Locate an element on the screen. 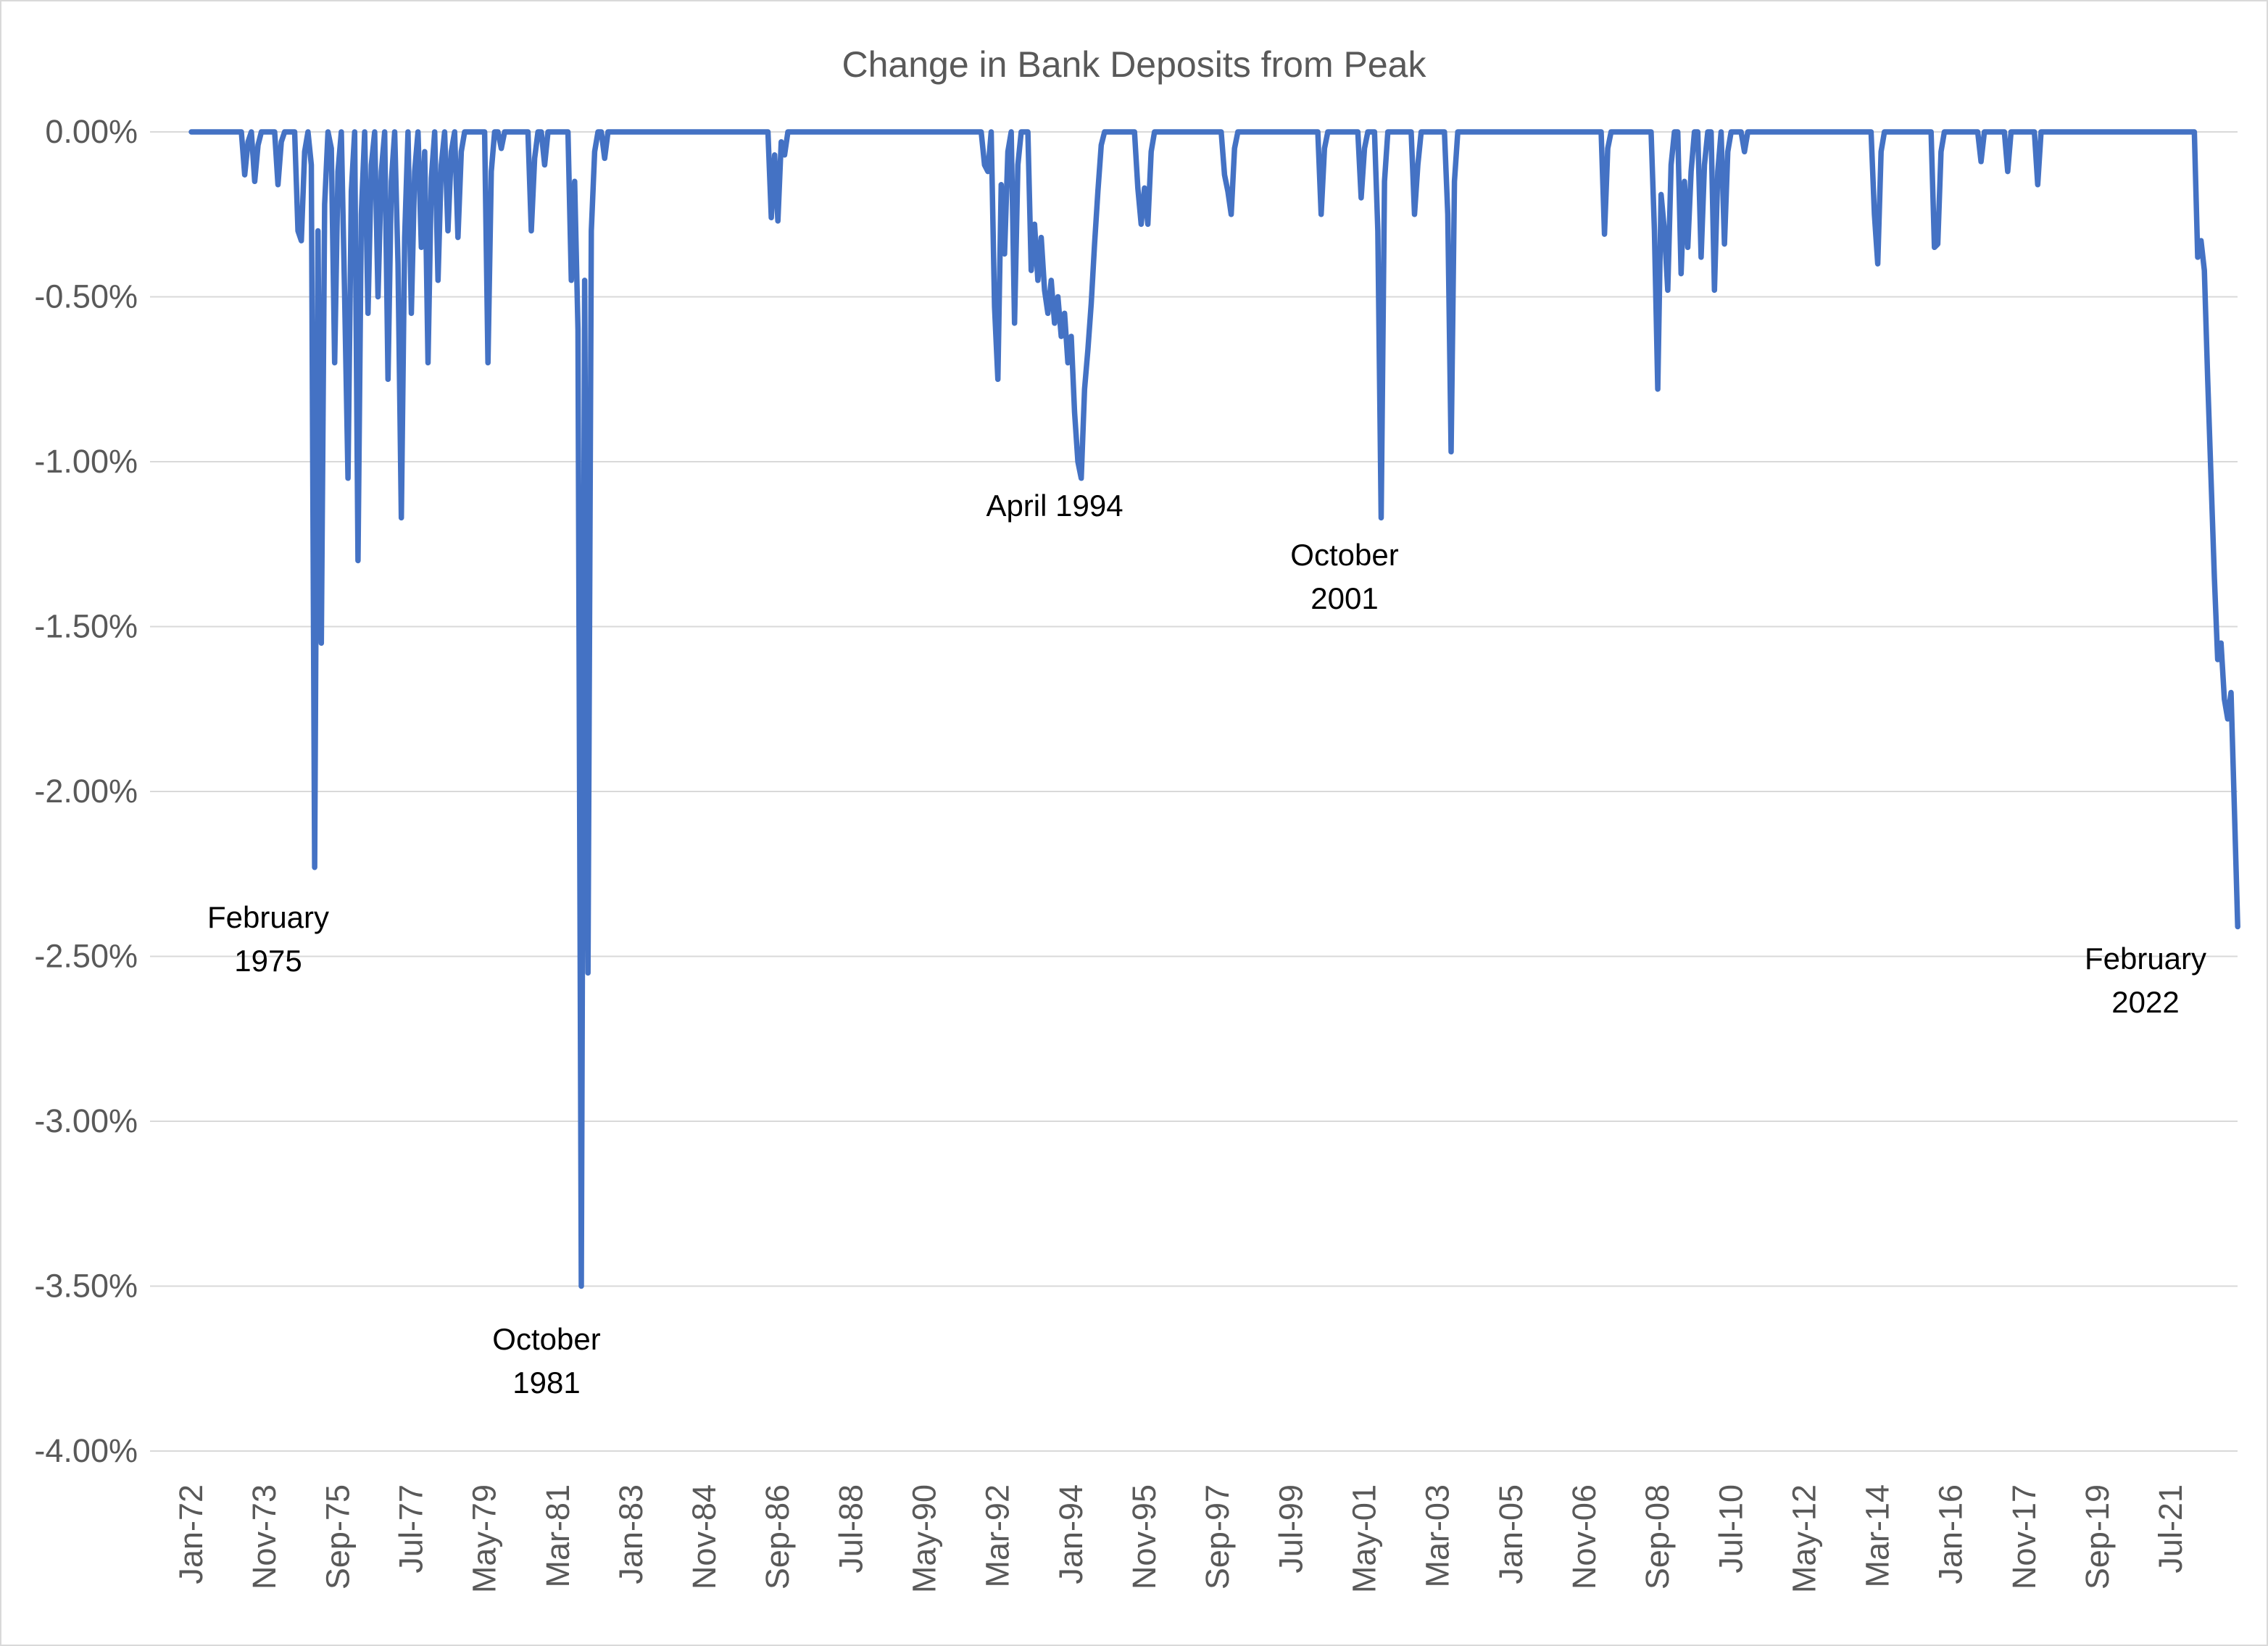 This screenshot has height=1646, width=2268. annotation-apr-1994: April 1994 is located at coordinates (1054, 506).